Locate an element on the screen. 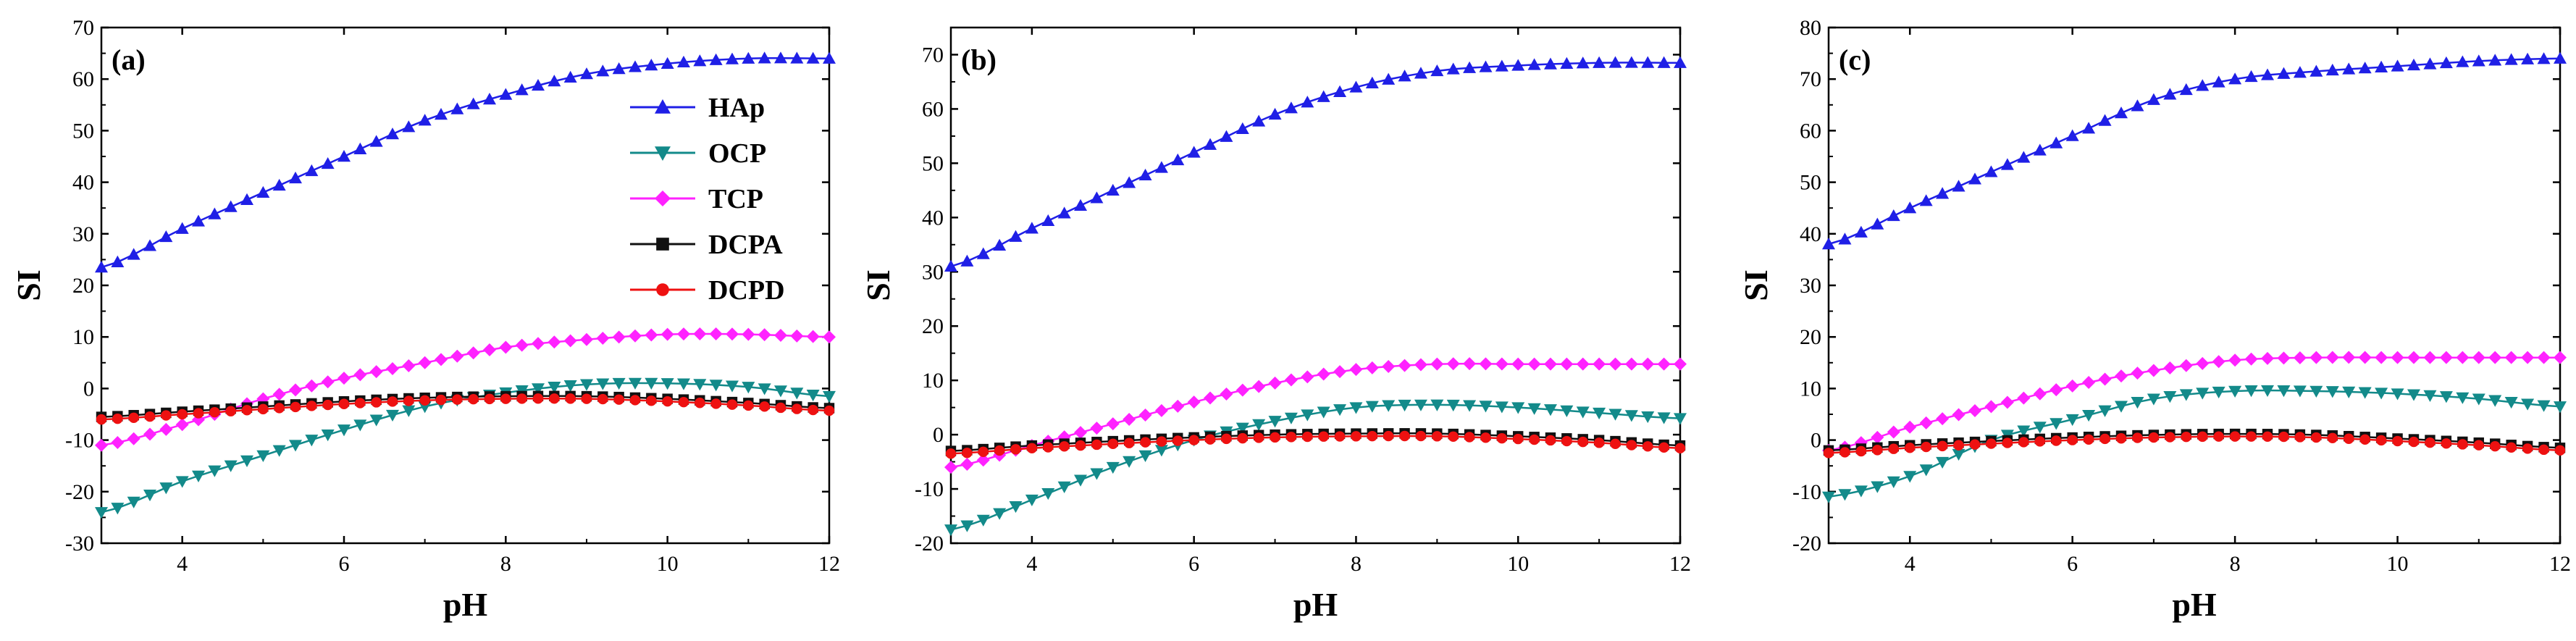 The width and height of the screenshot is (2576, 641). y-tick-label: 50 is located at coordinates (83, 131).